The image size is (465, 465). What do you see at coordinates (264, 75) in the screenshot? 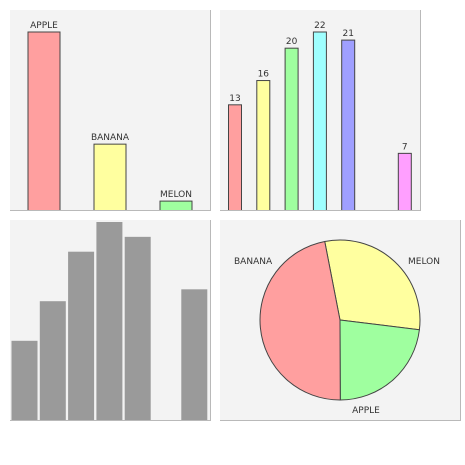
I see `value-label-1: 16` at bounding box center [264, 75].